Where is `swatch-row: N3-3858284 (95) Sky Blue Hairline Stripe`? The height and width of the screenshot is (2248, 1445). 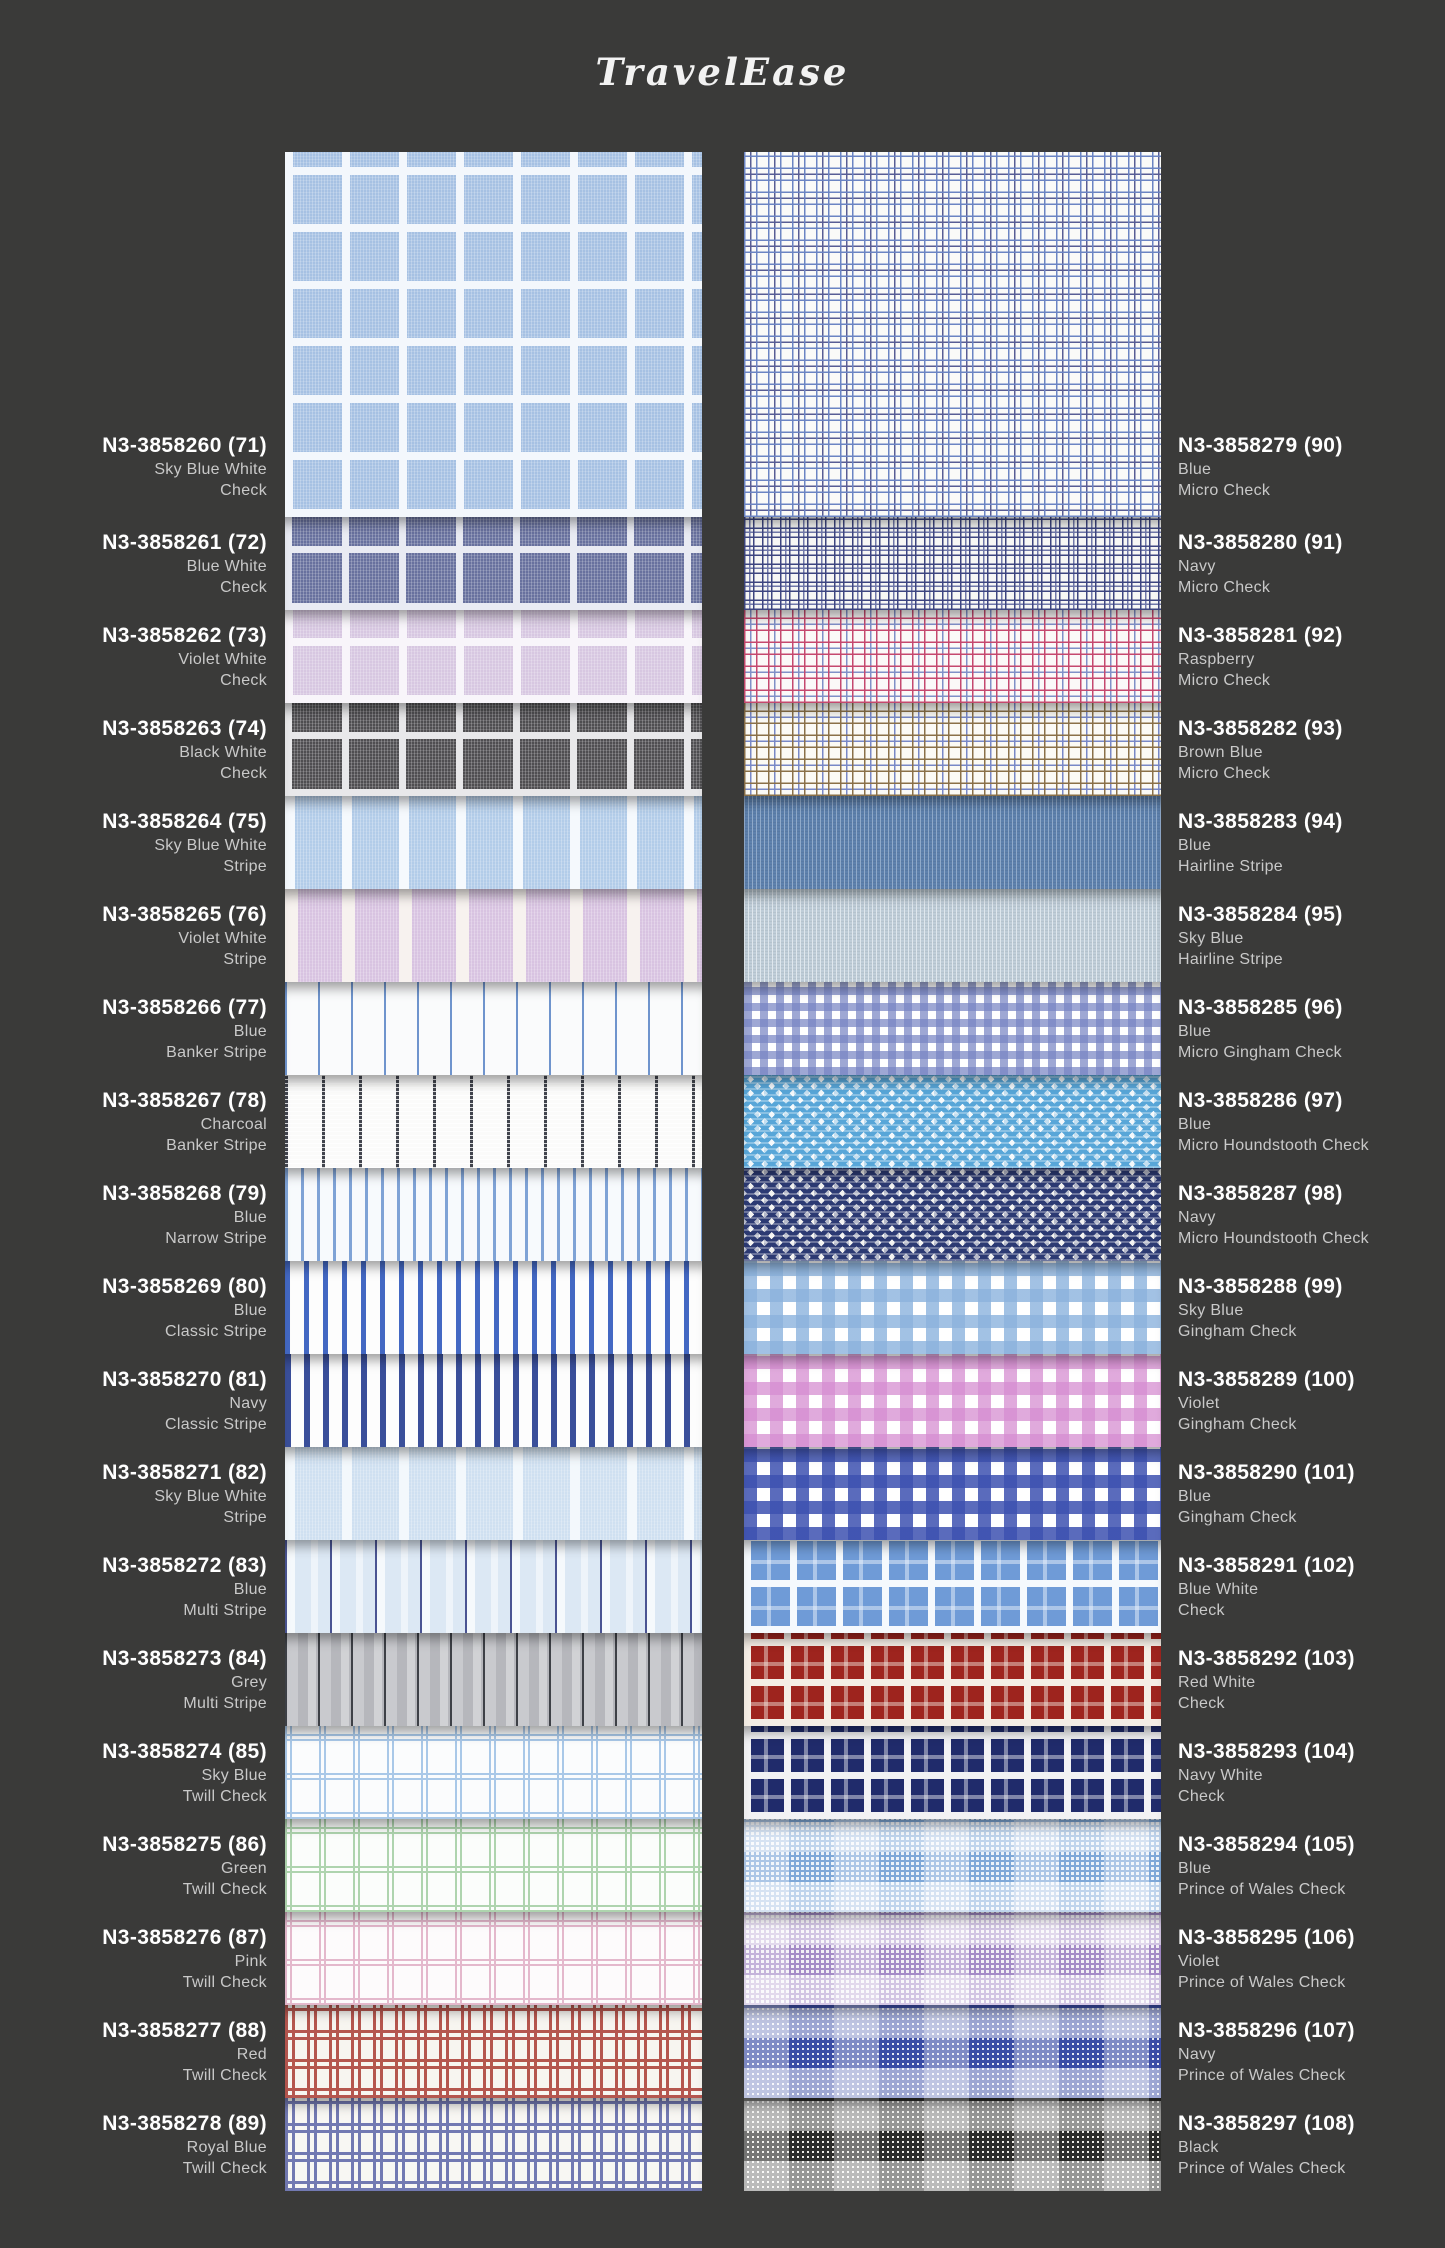
swatch-row: N3-3858284 (95) Sky Blue Hairline Stripe is located at coordinates (1094, 935).